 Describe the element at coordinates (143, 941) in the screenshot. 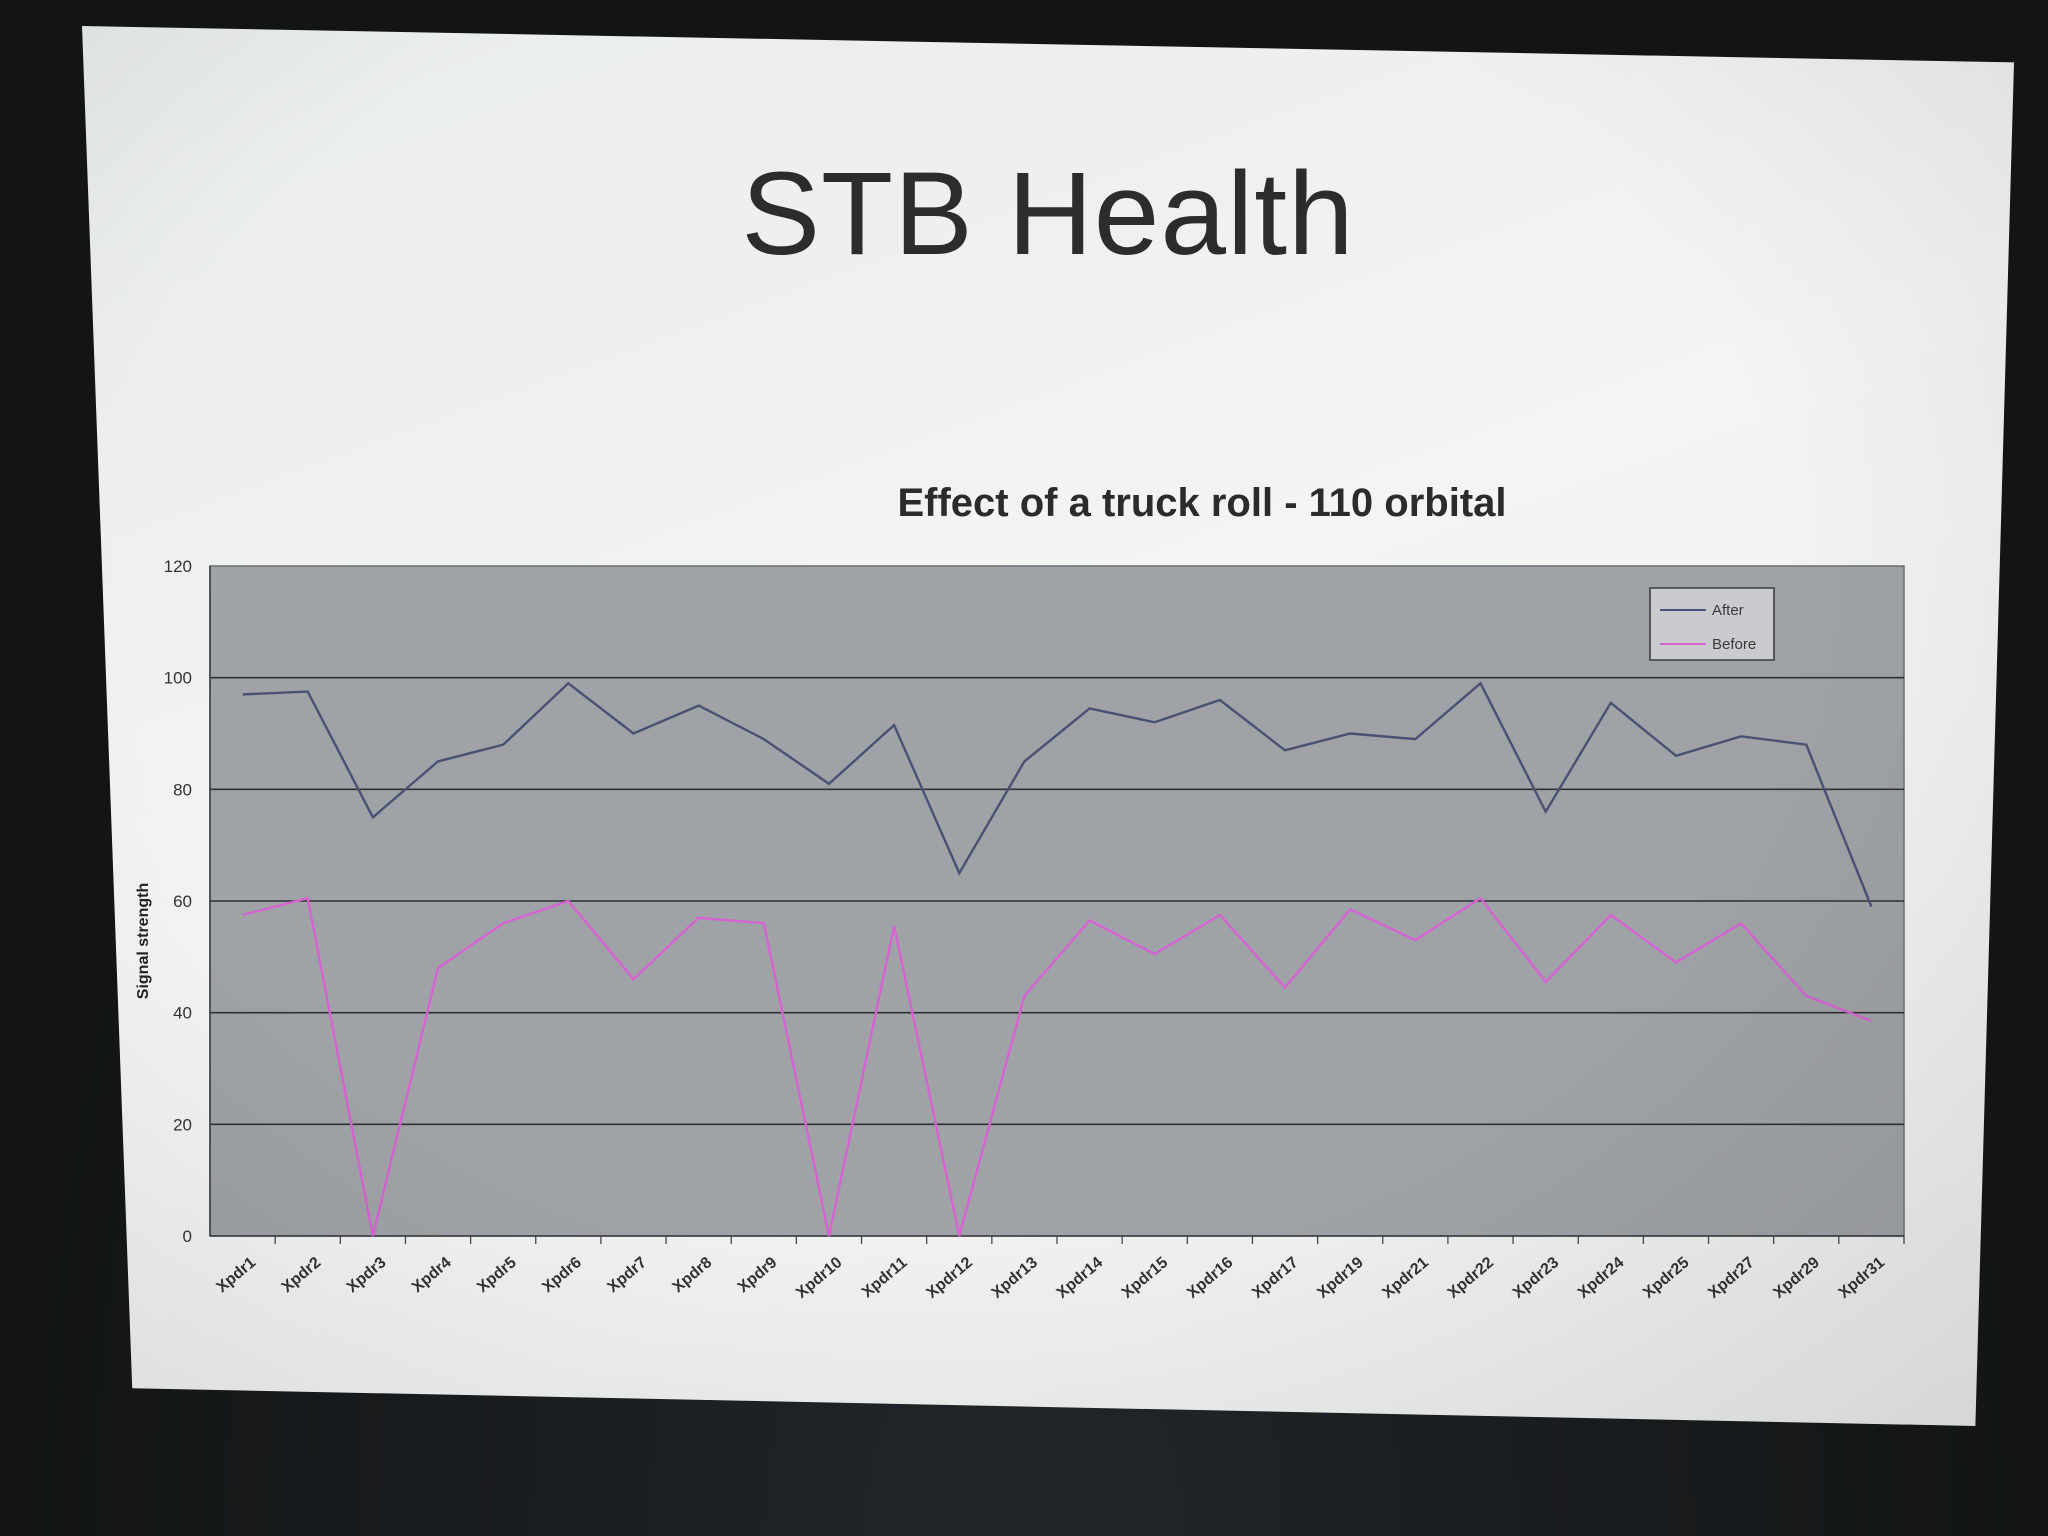

I see `y-axis-title: Signal strength` at that location.